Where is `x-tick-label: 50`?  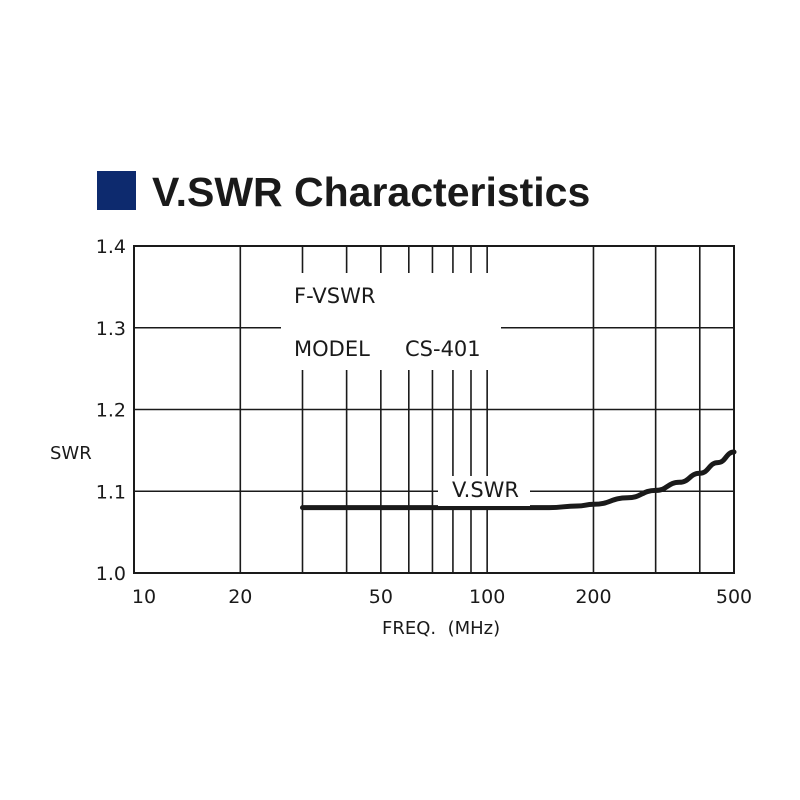 x-tick-label: 50 is located at coordinates (381, 597).